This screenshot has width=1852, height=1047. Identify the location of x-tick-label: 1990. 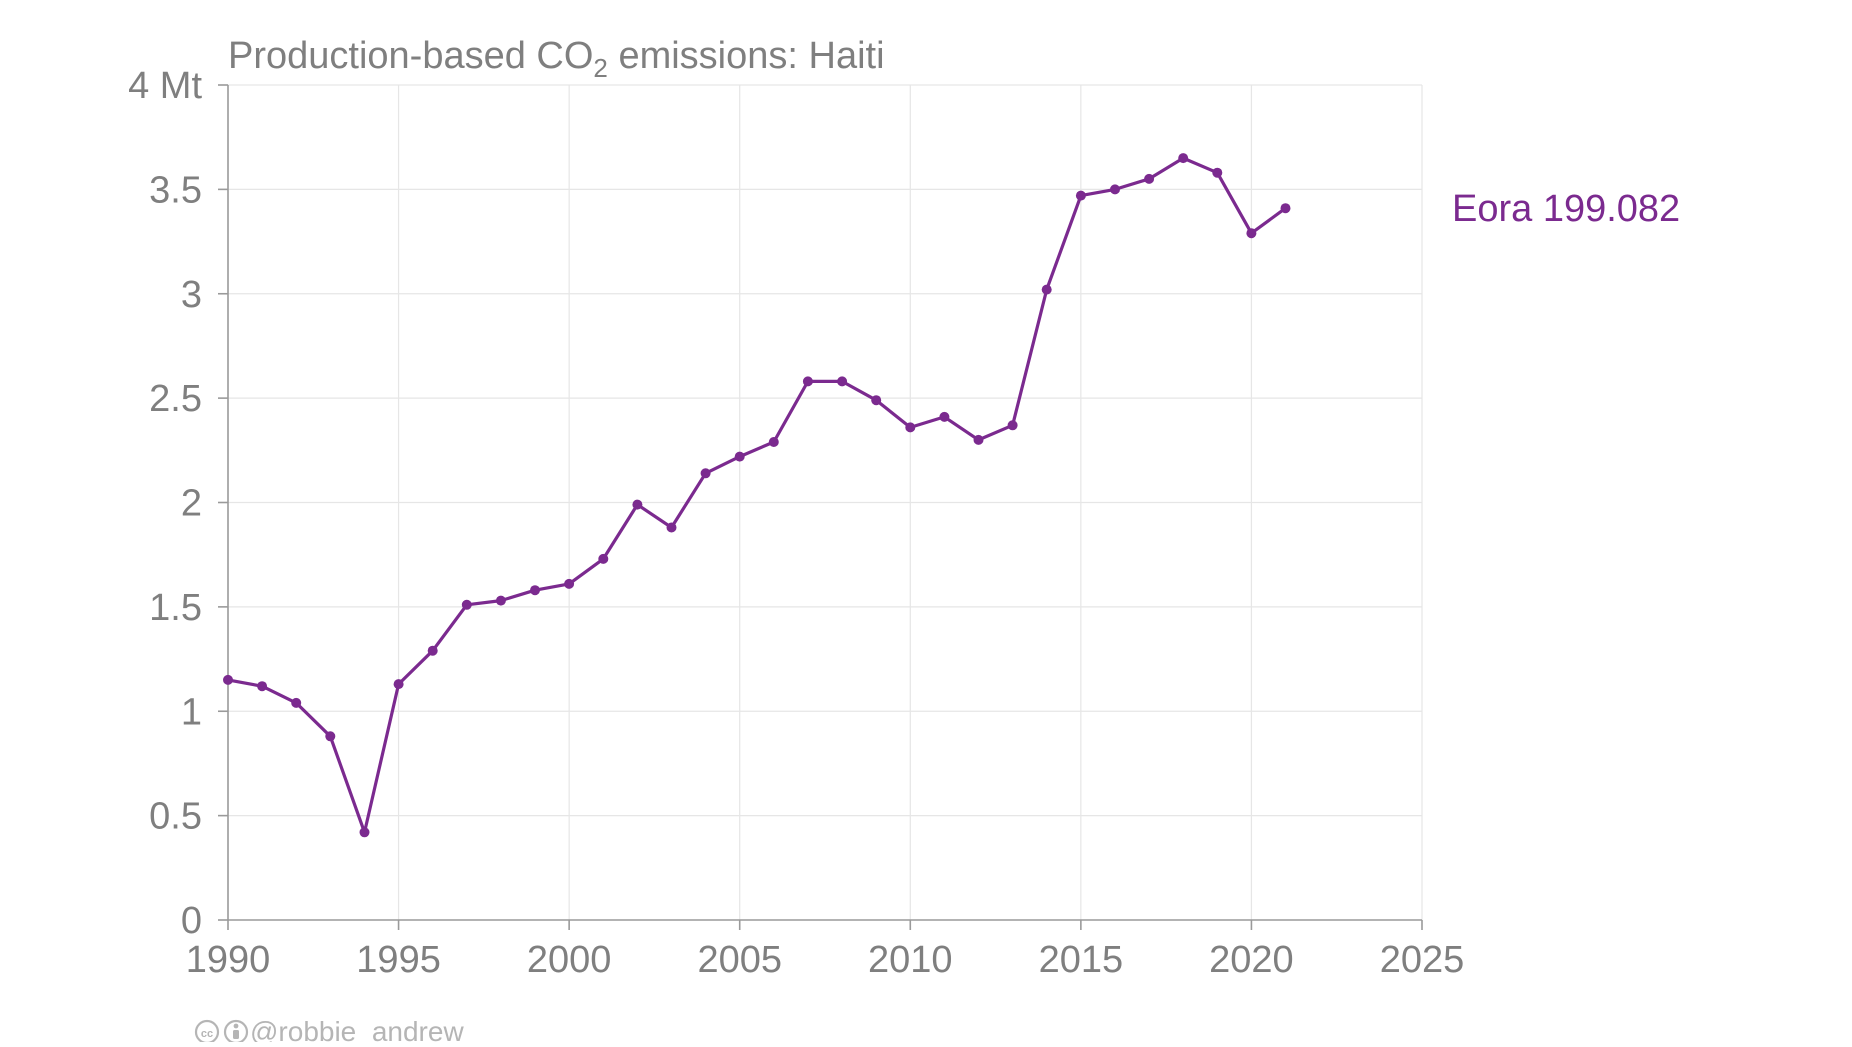
(228, 960).